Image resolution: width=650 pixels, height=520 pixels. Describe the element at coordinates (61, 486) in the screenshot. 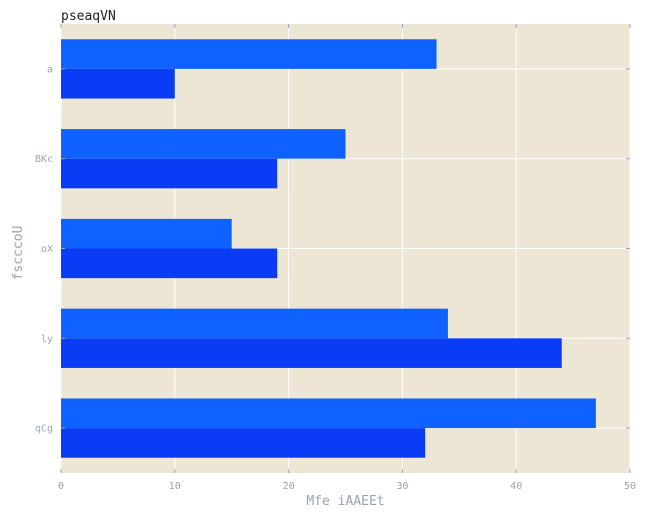

I see `x-tick-label: 0` at that location.